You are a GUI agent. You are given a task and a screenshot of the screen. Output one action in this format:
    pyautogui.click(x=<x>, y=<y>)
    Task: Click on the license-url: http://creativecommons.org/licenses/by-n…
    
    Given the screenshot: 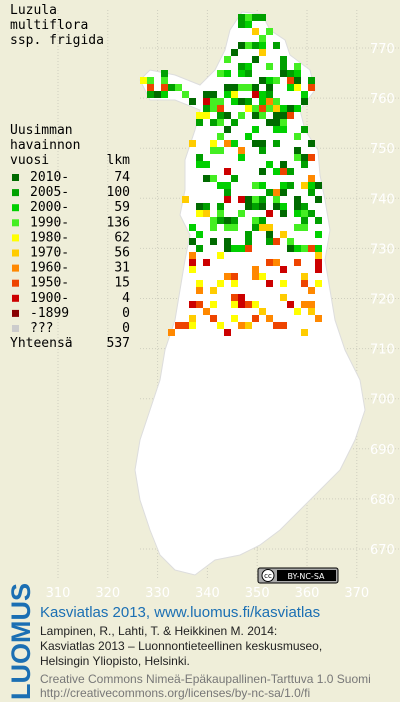 What is the action you would take?
    pyautogui.click(x=175, y=693)
    